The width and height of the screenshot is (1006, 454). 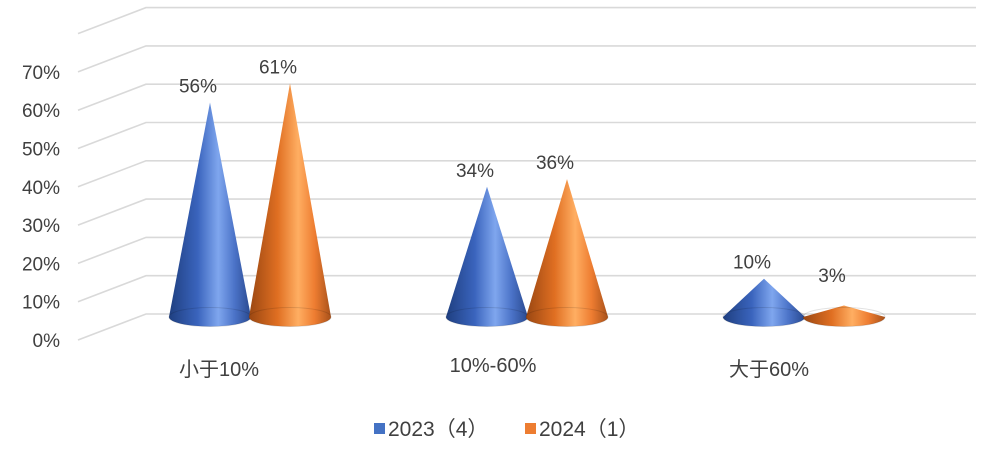 What do you see at coordinates (41, 226) in the screenshot?
I see `y-tick-label: 30%` at bounding box center [41, 226].